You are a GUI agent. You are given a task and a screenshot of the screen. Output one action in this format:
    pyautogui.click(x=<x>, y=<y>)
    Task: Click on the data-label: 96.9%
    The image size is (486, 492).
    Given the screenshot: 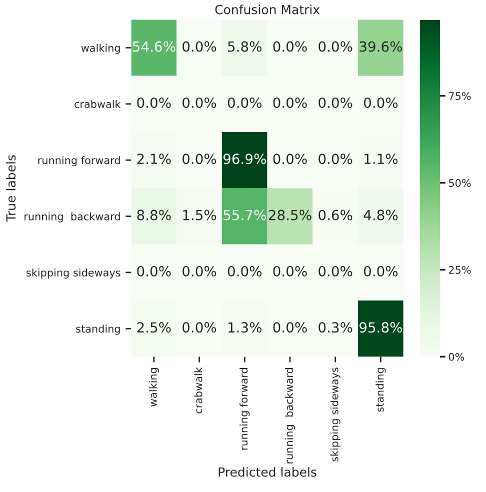 What is the action you would take?
    pyautogui.click(x=244, y=159)
    